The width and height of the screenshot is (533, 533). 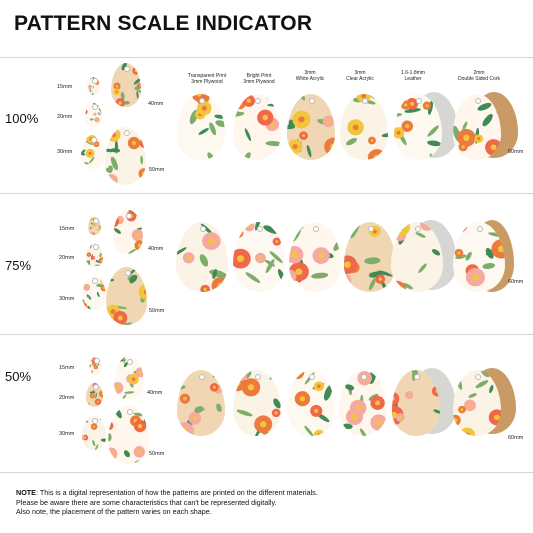 What do you see at coordinates (259, 79) in the screenshot?
I see `material-label: Bright Print 3mm Plywood` at bounding box center [259, 79].